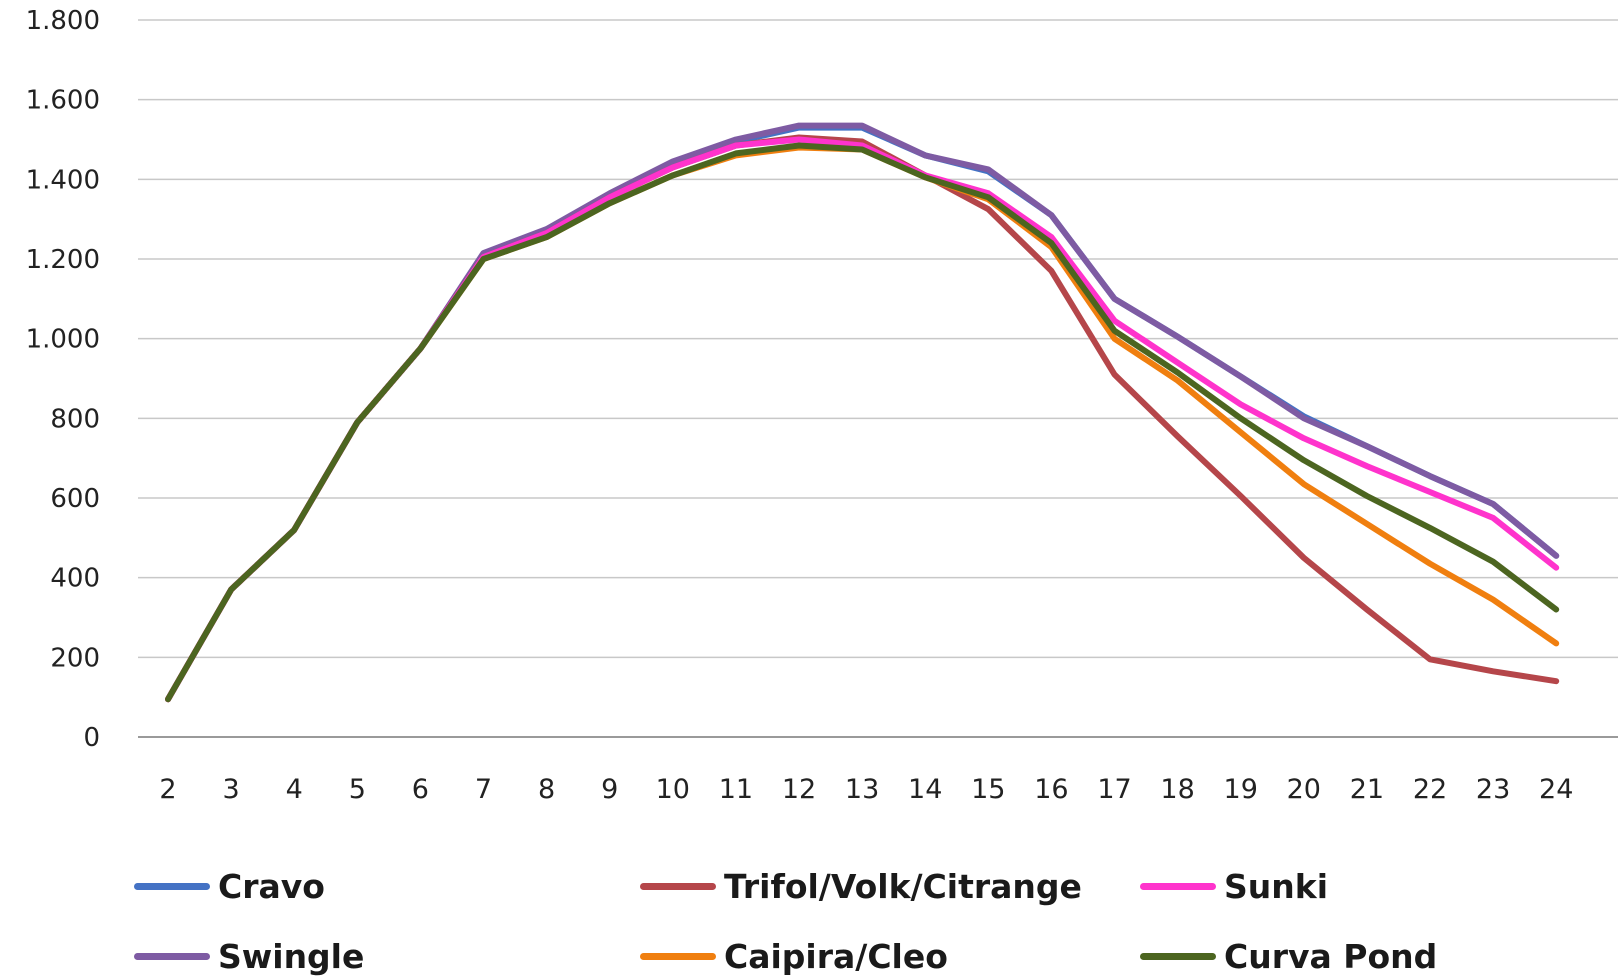 The height and width of the screenshot is (977, 1623). Describe the element at coordinates (1493, 789) in the screenshot. I see `x-tick-label: 23` at that location.